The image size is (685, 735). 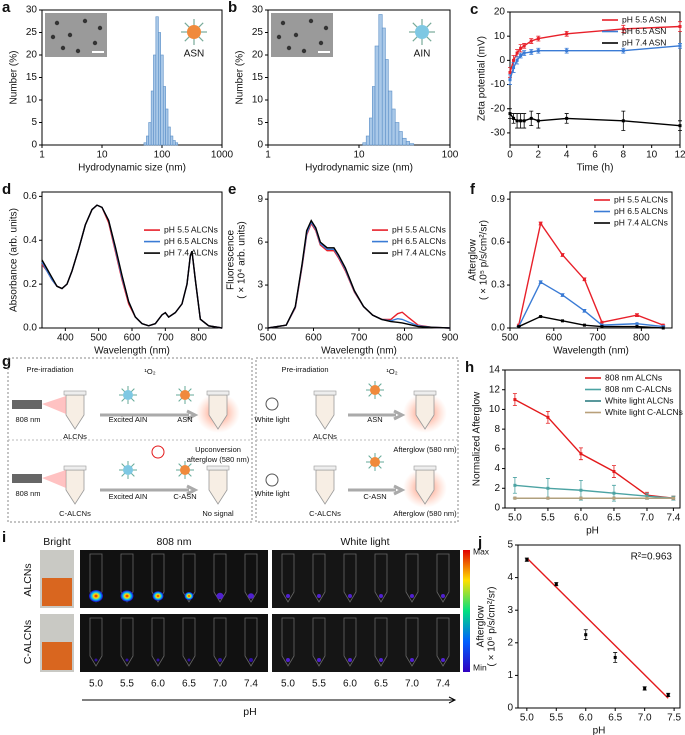 I want to click on laser, so click(x=27, y=478).